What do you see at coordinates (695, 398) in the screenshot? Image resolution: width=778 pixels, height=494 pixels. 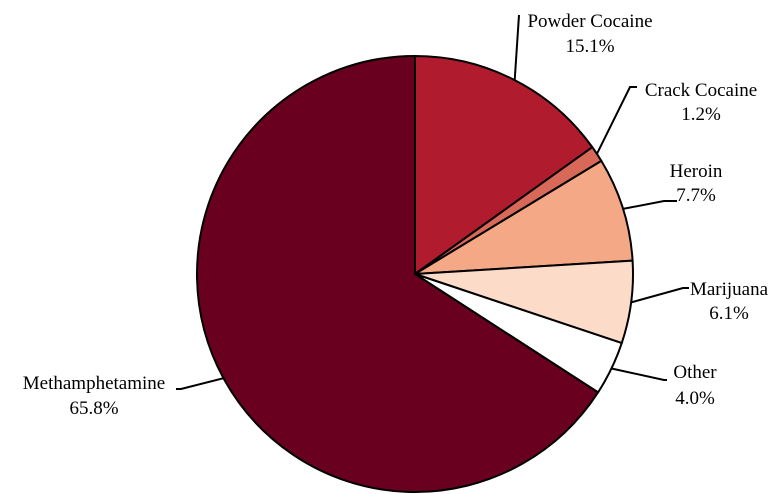 I see `label-value: 4.0%` at bounding box center [695, 398].